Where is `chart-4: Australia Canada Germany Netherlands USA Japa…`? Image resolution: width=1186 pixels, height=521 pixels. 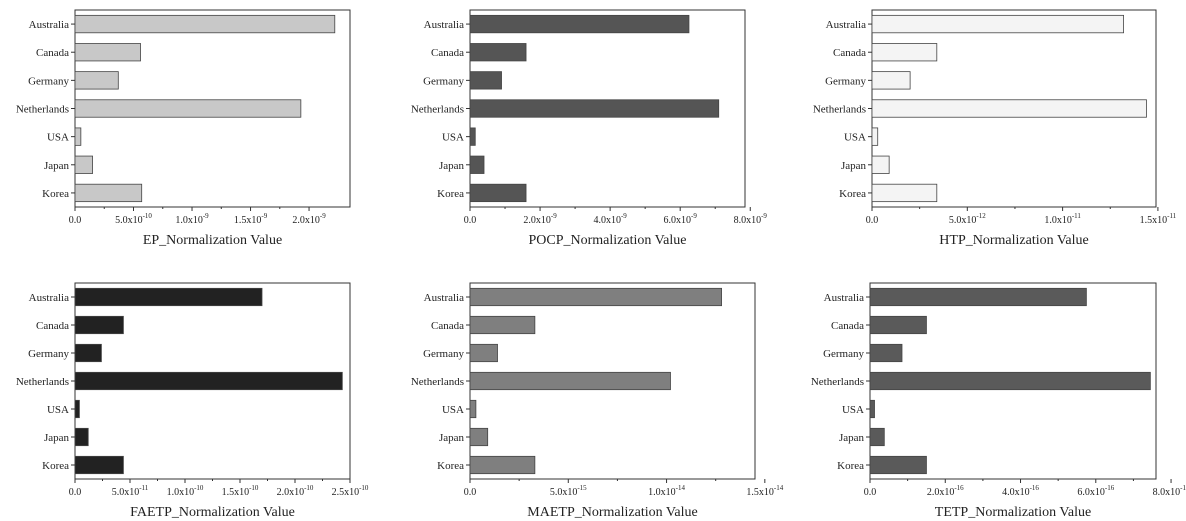 chart-4: Australia Canada Germany Netherlands USA Japa… is located at coordinates (597, 401).